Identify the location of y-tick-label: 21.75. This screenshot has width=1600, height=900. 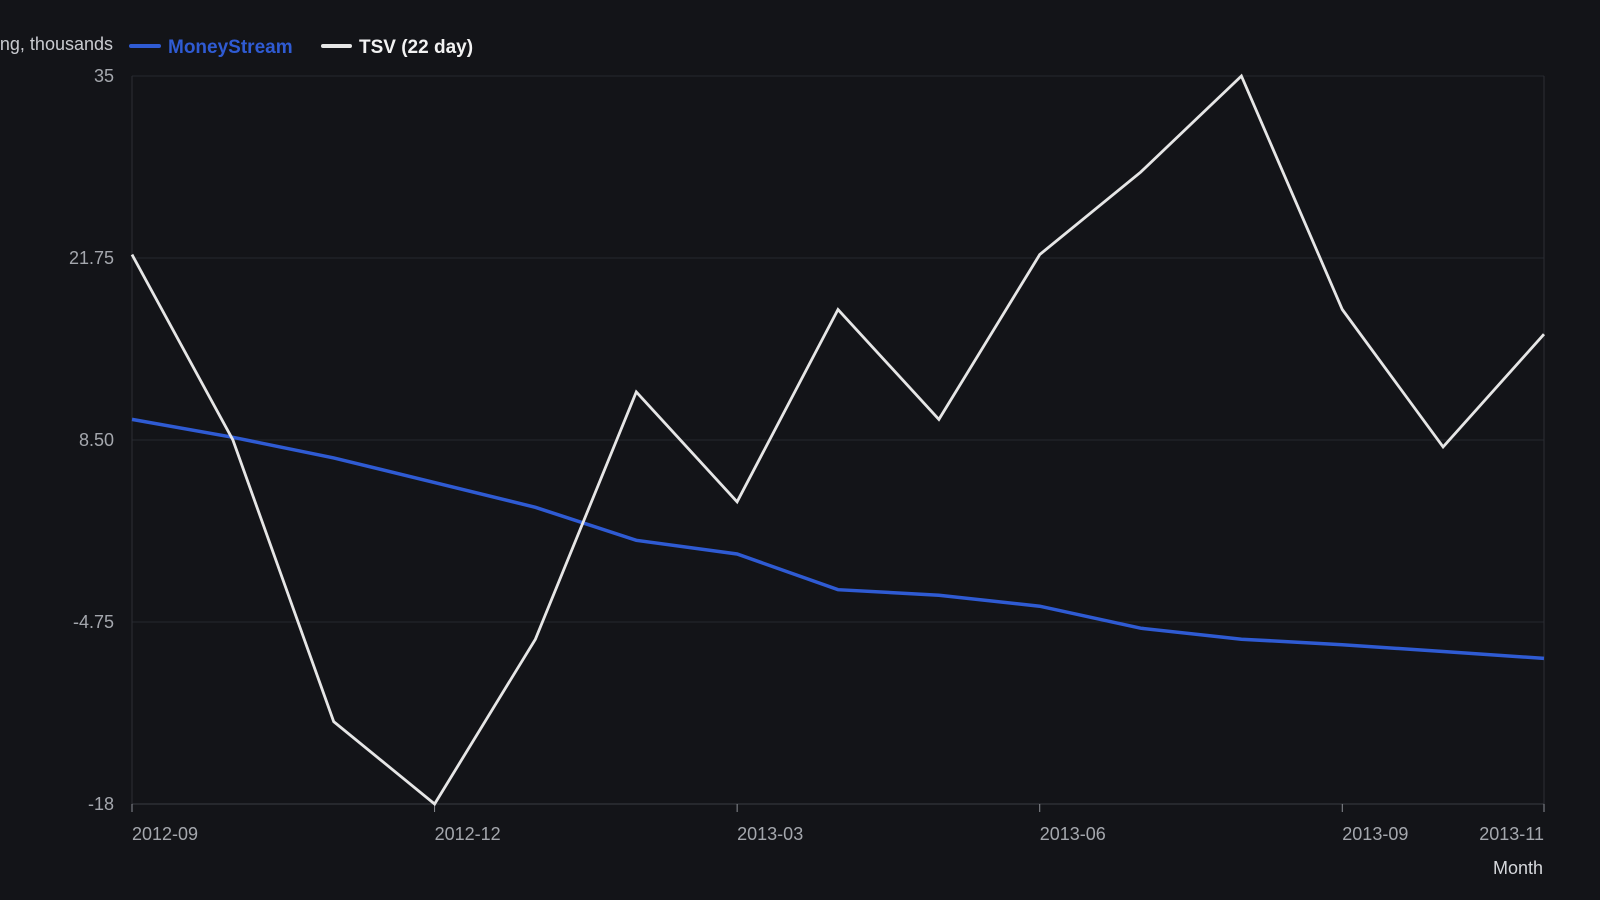
(91, 258).